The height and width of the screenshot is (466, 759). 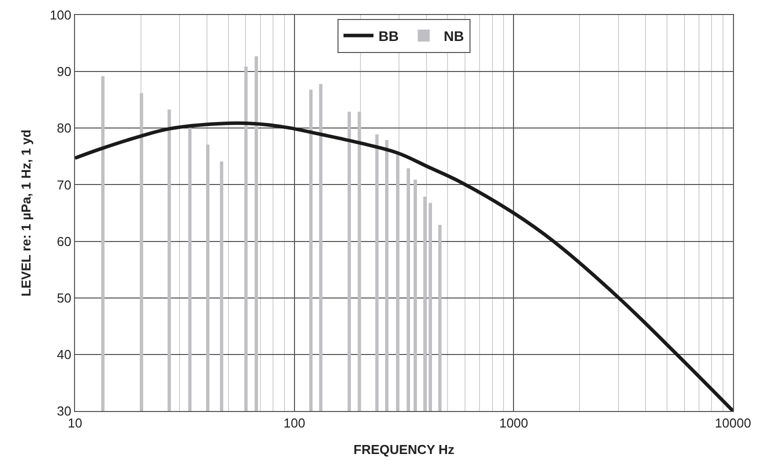 What do you see at coordinates (454, 36) in the screenshot?
I see `legend-label: NB` at bounding box center [454, 36].